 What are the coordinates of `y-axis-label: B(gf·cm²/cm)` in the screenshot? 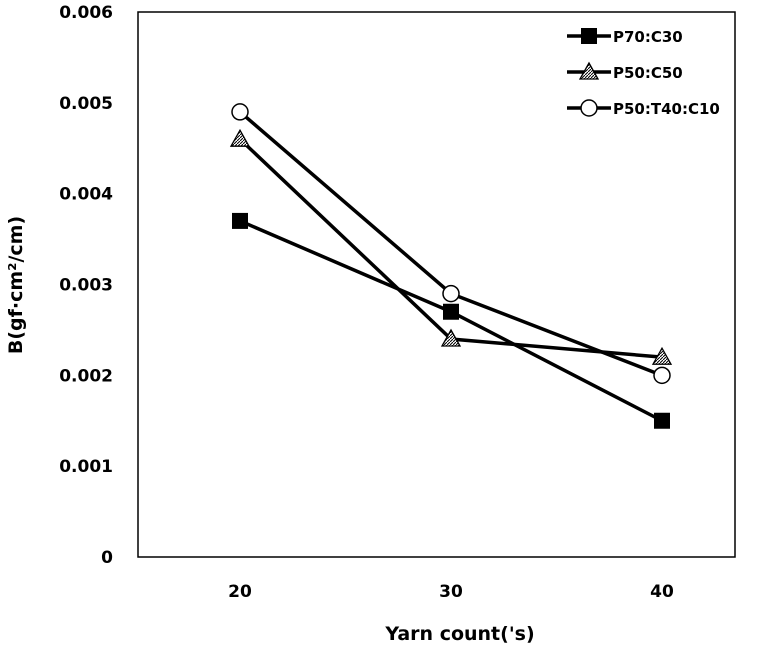 It's located at (16, 285).